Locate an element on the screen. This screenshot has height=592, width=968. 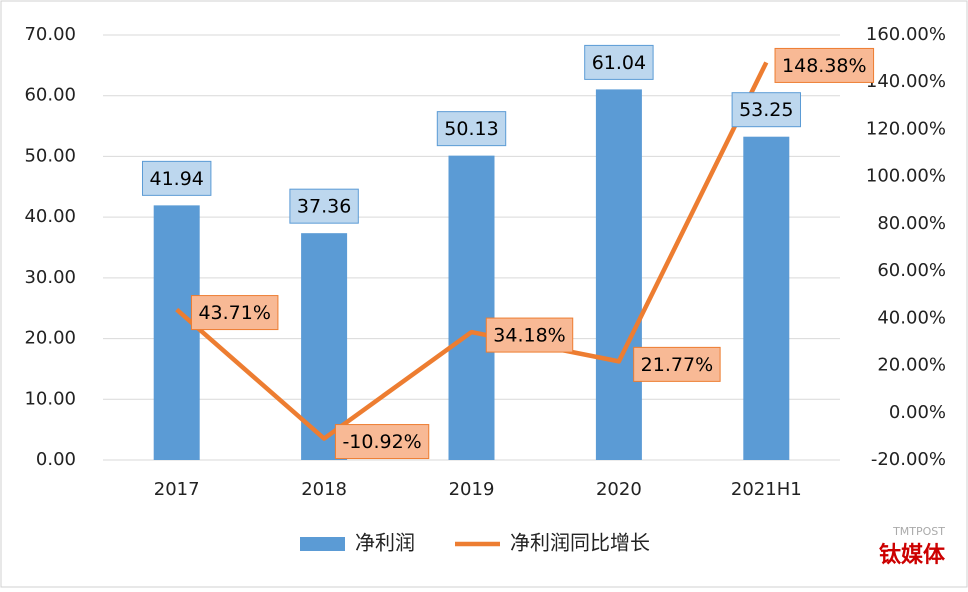
bar-value-label-text: 41.94 is located at coordinates (176, 179).